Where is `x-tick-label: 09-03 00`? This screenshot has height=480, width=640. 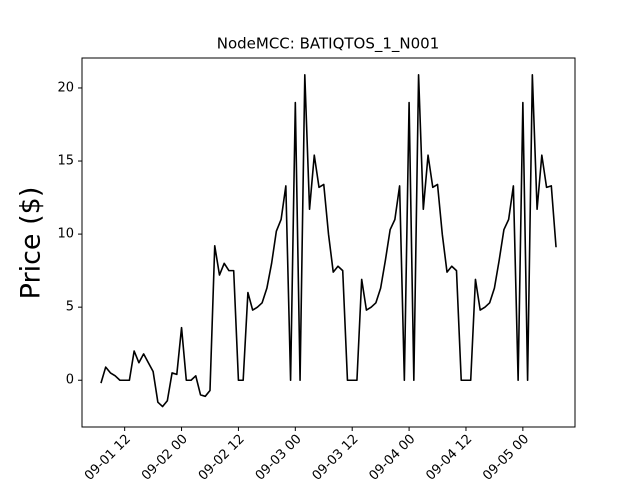 x-tick-label: 09-03 00 is located at coordinates (279, 456).